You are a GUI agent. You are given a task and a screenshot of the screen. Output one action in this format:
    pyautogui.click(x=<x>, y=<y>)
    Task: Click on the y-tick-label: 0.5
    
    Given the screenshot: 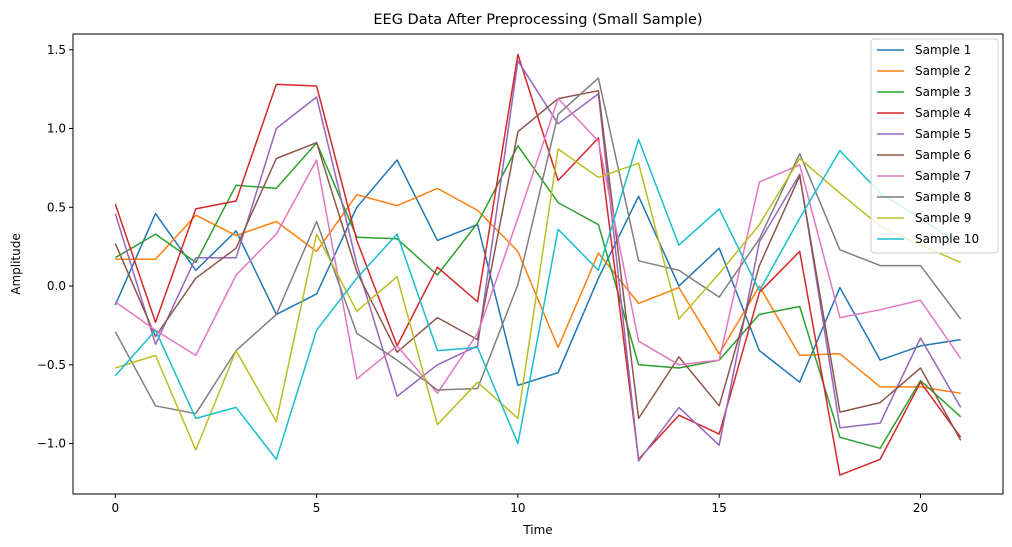 What is the action you would take?
    pyautogui.click(x=56, y=207)
    